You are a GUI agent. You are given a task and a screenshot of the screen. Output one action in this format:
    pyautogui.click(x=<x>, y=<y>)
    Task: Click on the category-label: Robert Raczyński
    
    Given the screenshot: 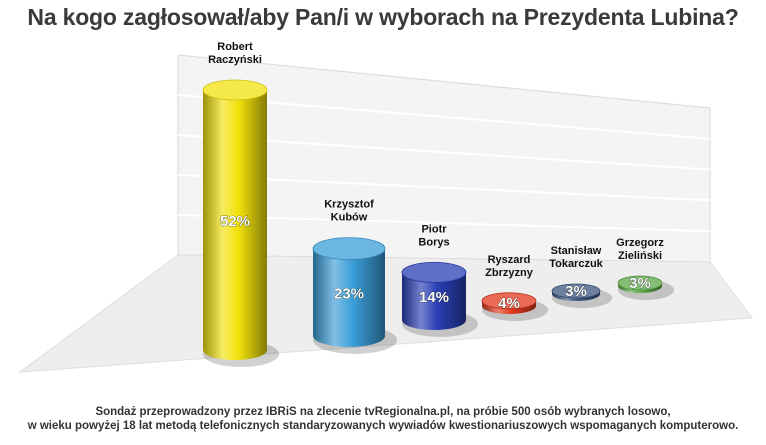 What is the action you would take?
    pyautogui.click(x=235, y=53)
    